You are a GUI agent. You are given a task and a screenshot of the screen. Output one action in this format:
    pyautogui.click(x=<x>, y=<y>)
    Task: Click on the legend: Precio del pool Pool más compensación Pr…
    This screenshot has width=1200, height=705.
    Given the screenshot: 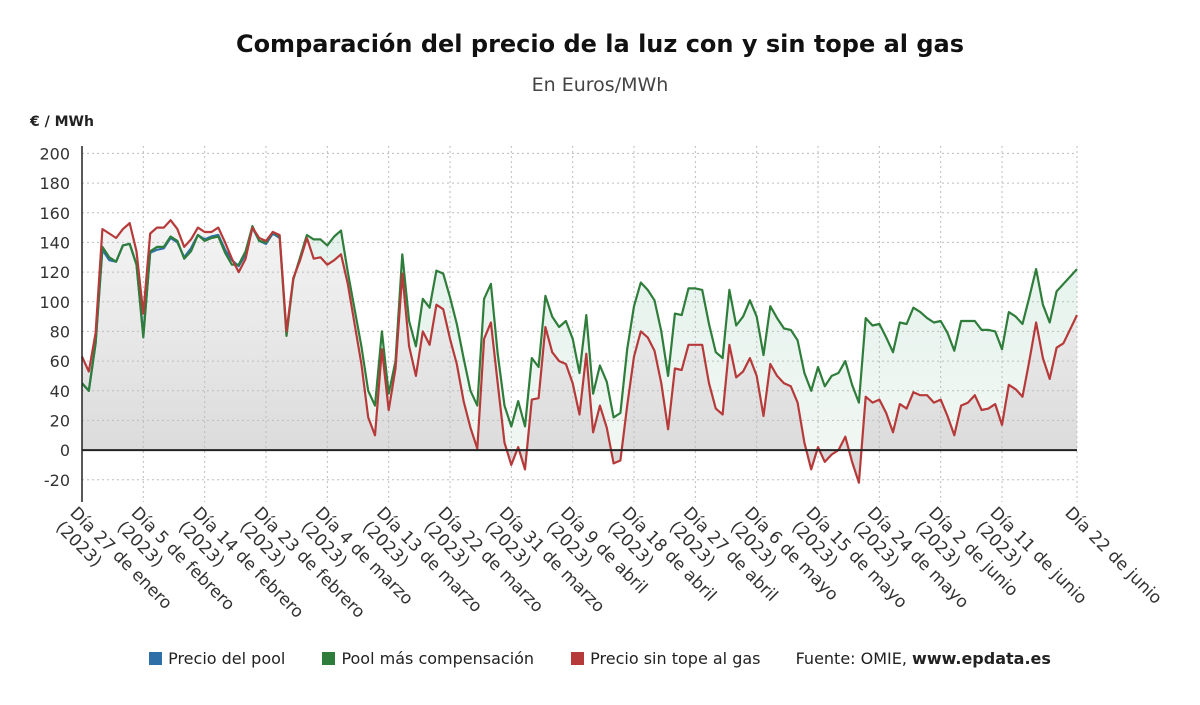 What is the action you would take?
    pyautogui.click(x=600, y=658)
    